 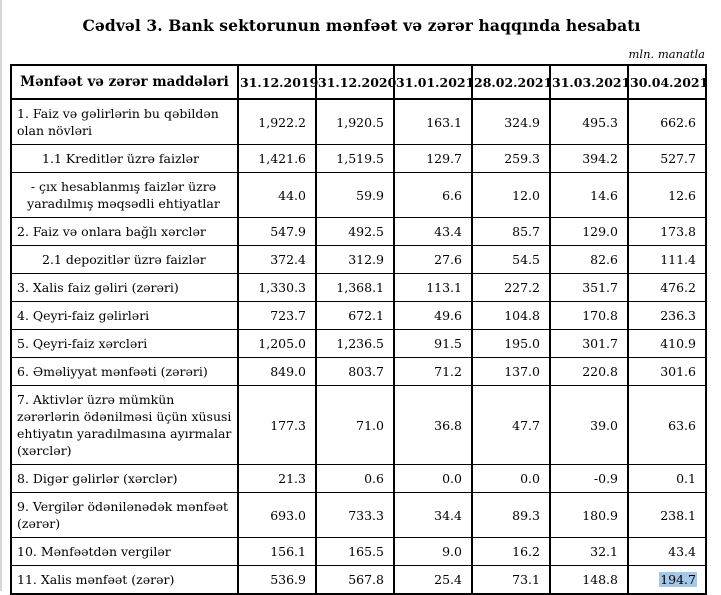 I want to click on value-text: 723.7, so click(x=288, y=315).